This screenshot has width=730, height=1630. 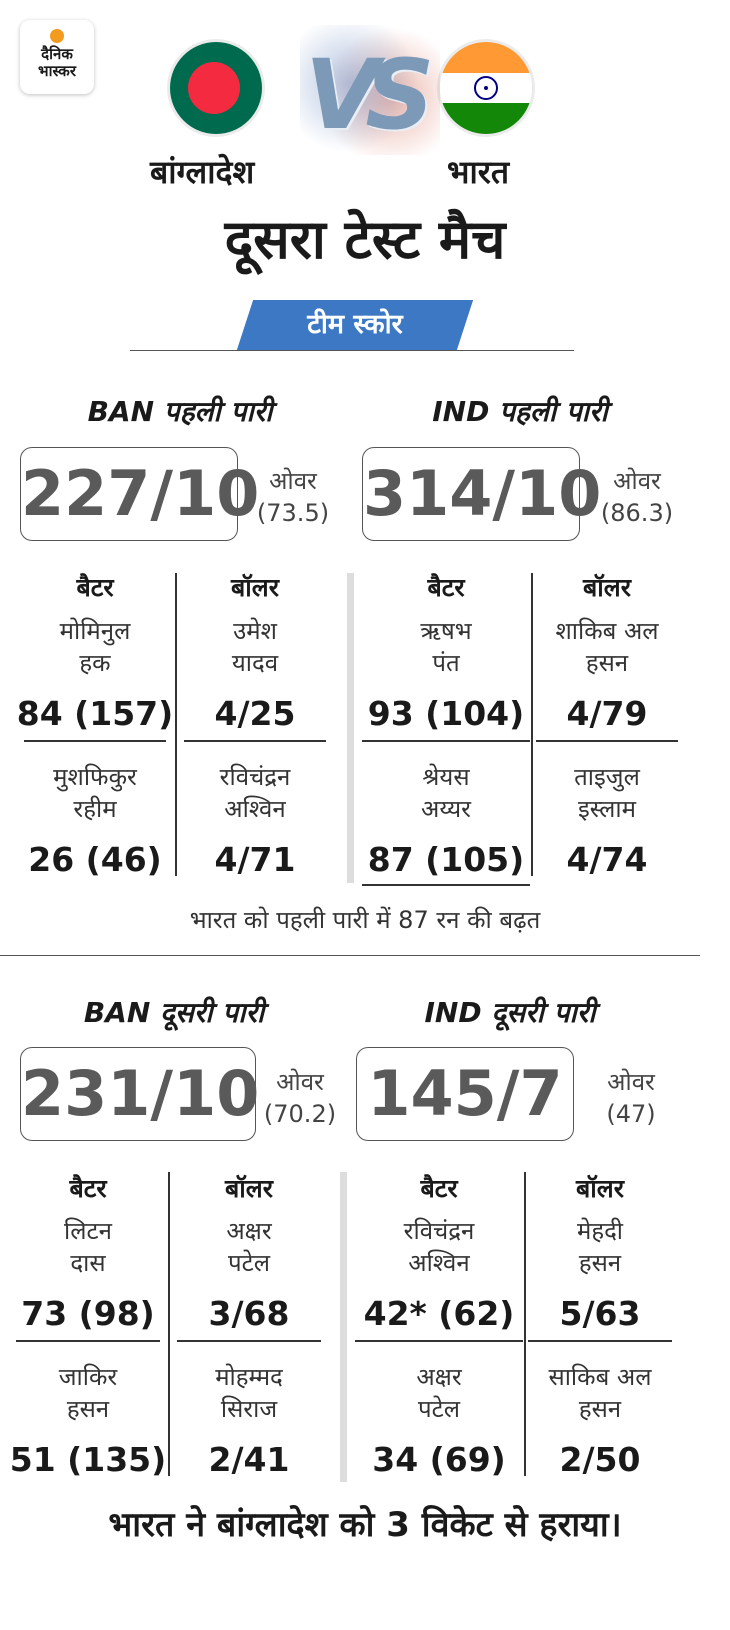 I want to click on innings-title: BAN पहली पारी, so click(x=180, y=411).